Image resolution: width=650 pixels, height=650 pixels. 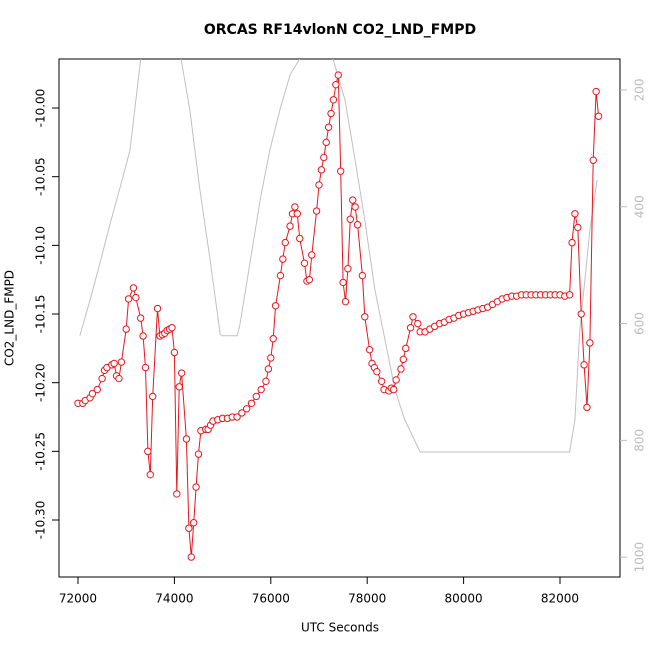 I want to click on y2-tick-label: 1000, so click(x=640, y=557).